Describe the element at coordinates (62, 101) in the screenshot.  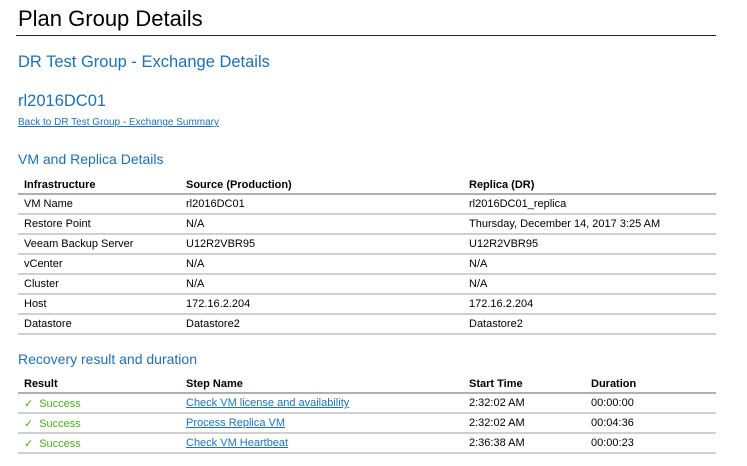
I see `vm-title: rl2016DC01` at that location.